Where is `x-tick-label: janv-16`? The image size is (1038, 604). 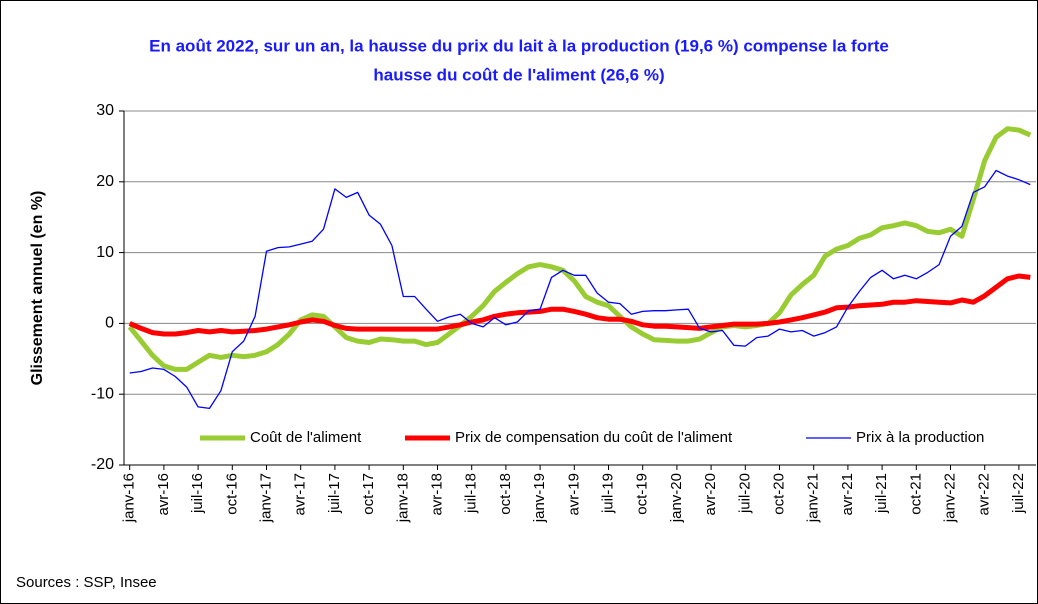
x-tick-label: janv-16 is located at coordinates (129, 498).